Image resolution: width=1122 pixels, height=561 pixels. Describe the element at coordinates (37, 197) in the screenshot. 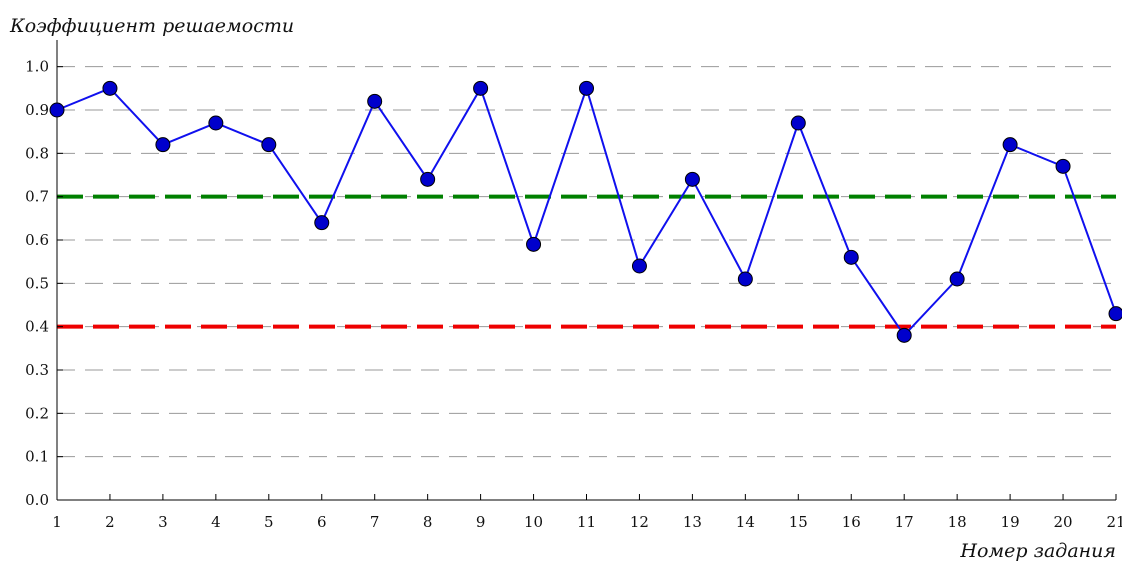

I see `y-tick-label: 0.7` at that location.